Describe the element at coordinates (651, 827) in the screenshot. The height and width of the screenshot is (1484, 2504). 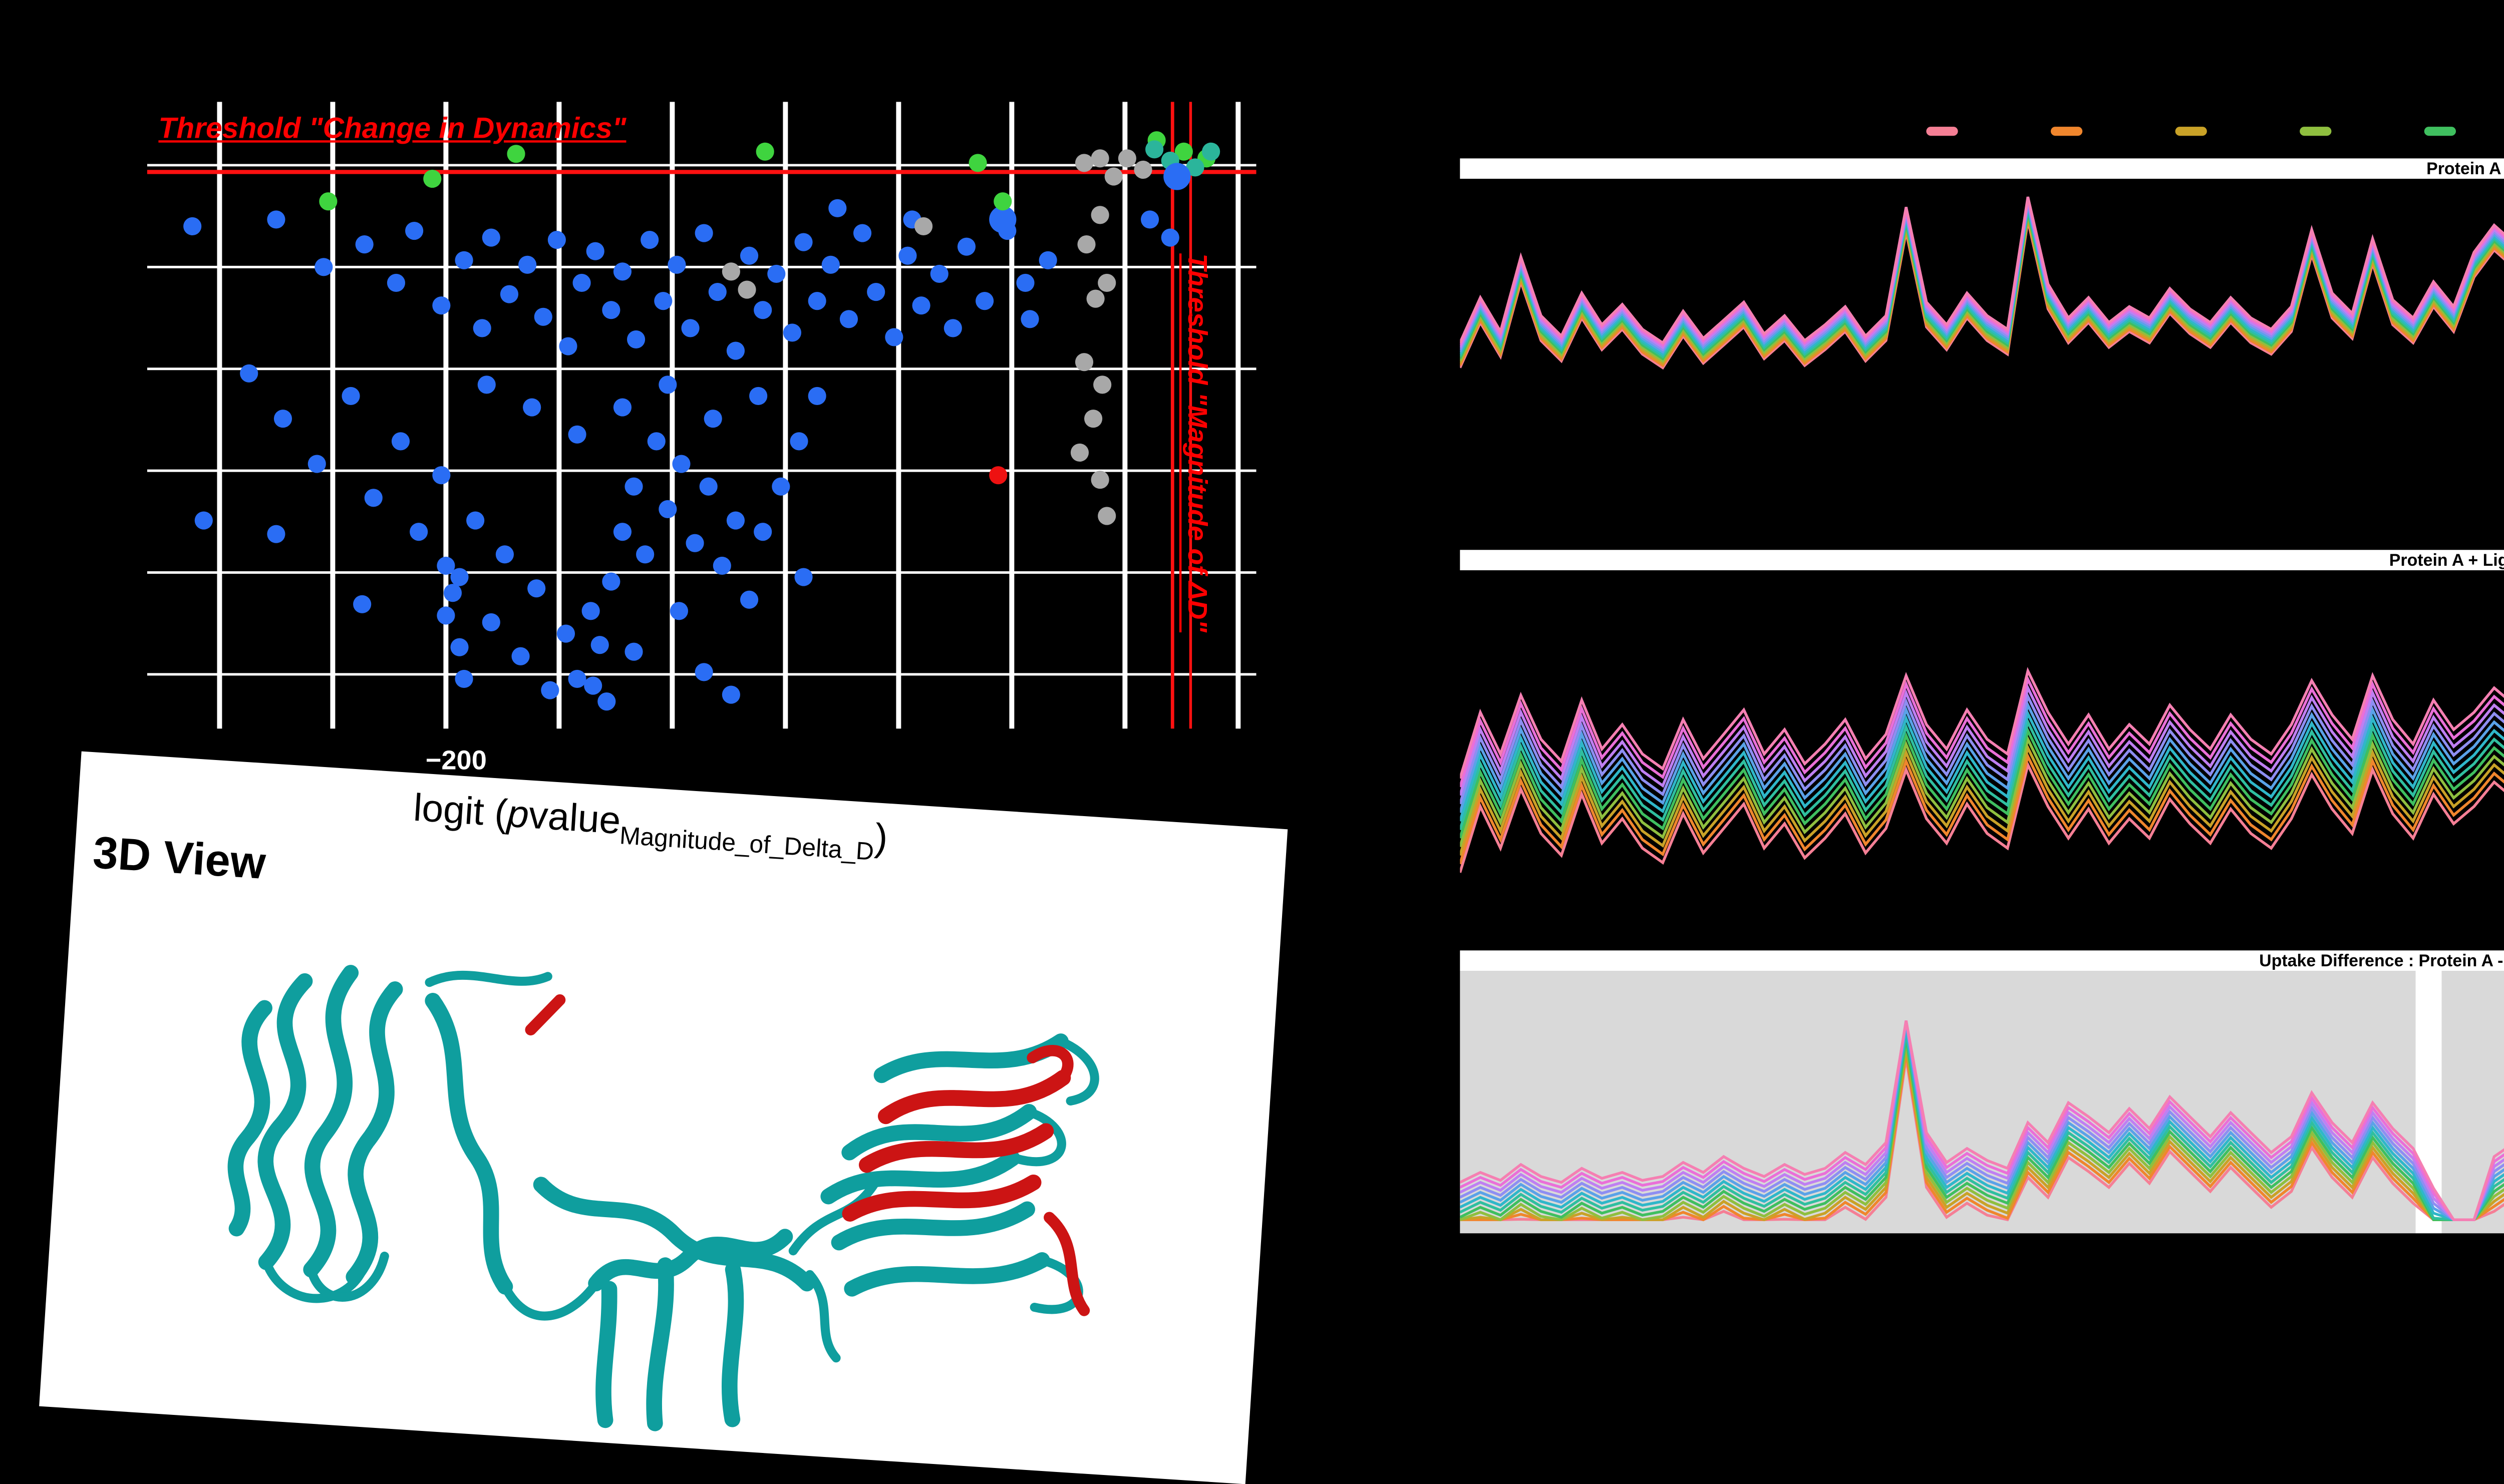
I see `volcano-x-axis-label: logit (pvalueMagnitude_of_Delta_D)` at that location.